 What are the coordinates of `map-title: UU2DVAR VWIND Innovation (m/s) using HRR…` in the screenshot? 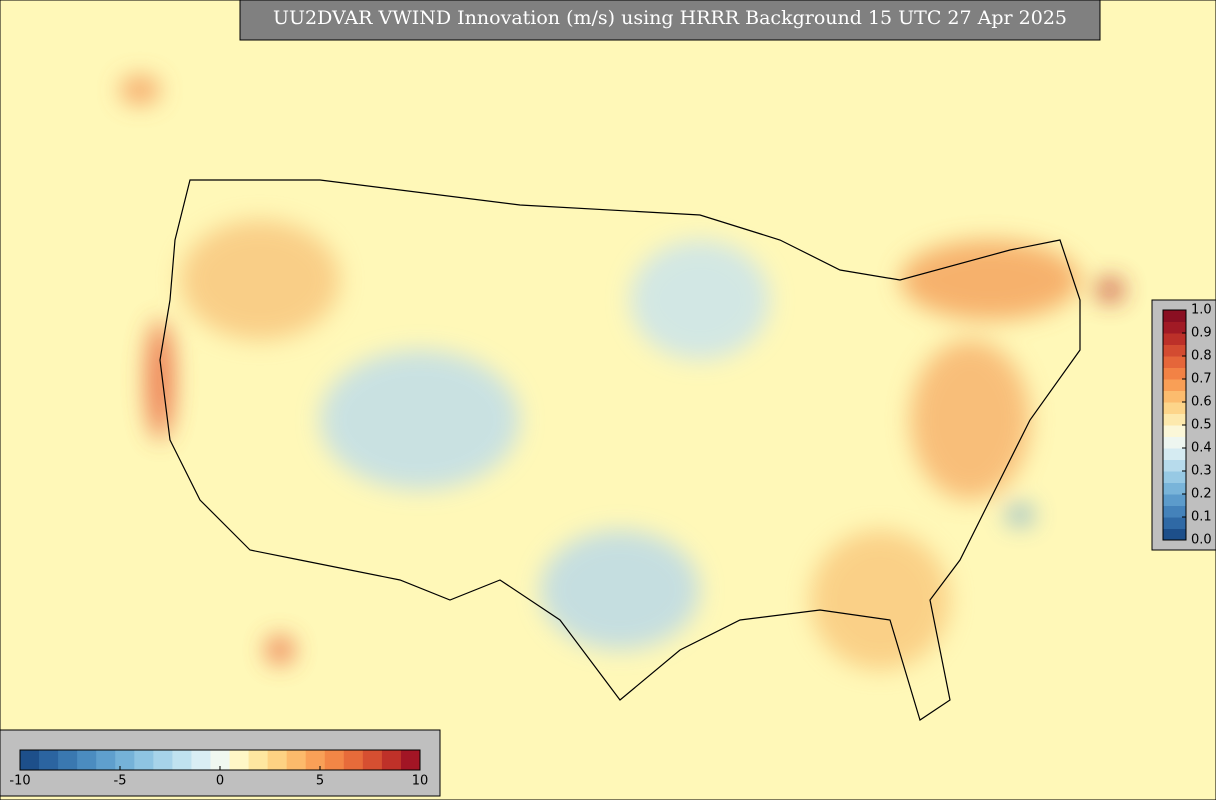 It's located at (670, 18).